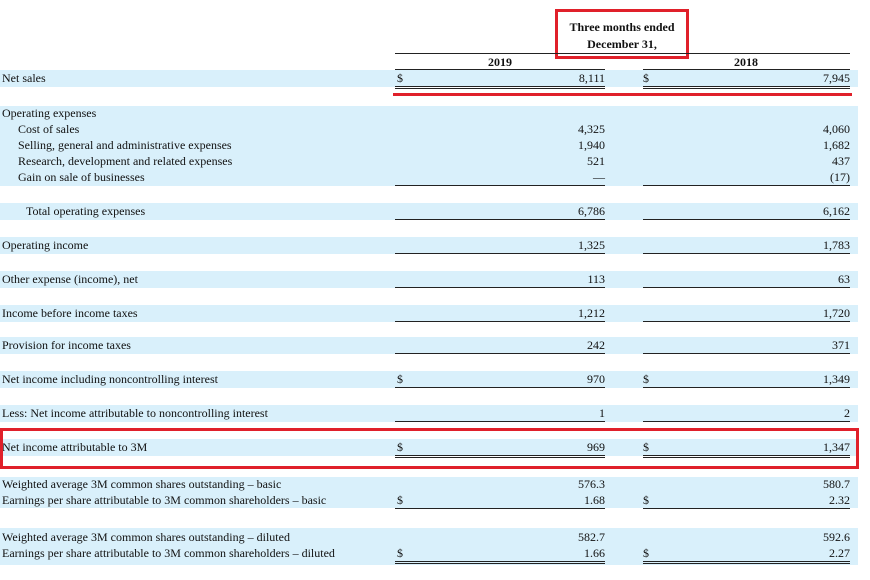  Describe the element at coordinates (599, 177) in the screenshot. I see `value-2019: —` at that location.